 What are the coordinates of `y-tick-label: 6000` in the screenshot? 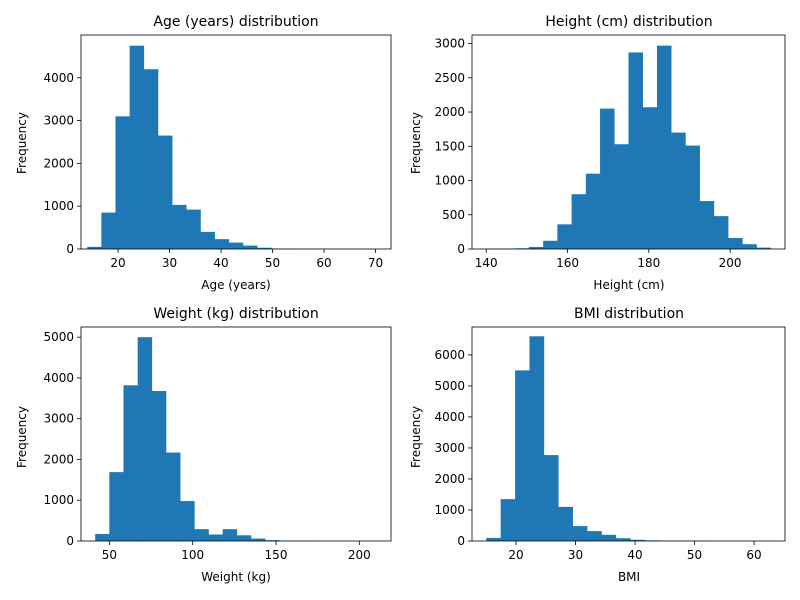 It's located at (449, 355).